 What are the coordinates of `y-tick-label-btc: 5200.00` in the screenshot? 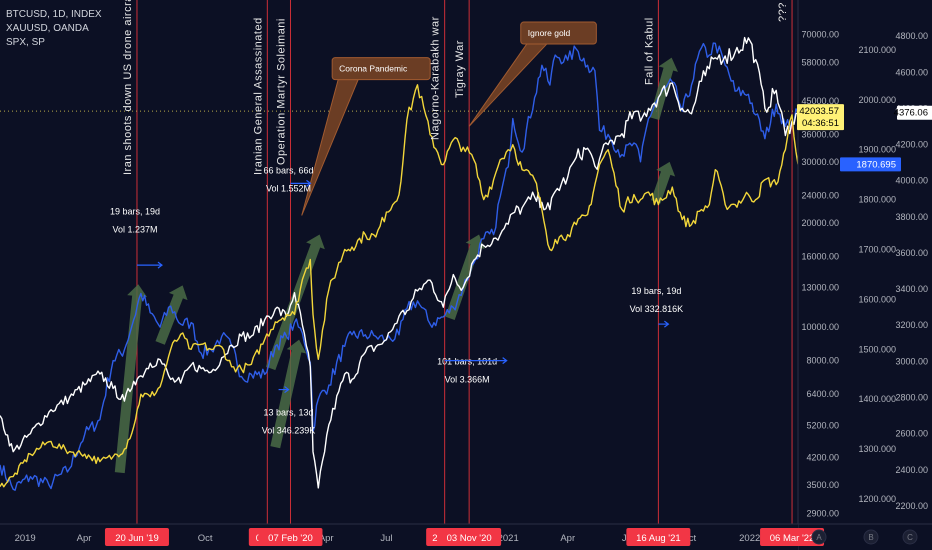 It's located at (822, 425).